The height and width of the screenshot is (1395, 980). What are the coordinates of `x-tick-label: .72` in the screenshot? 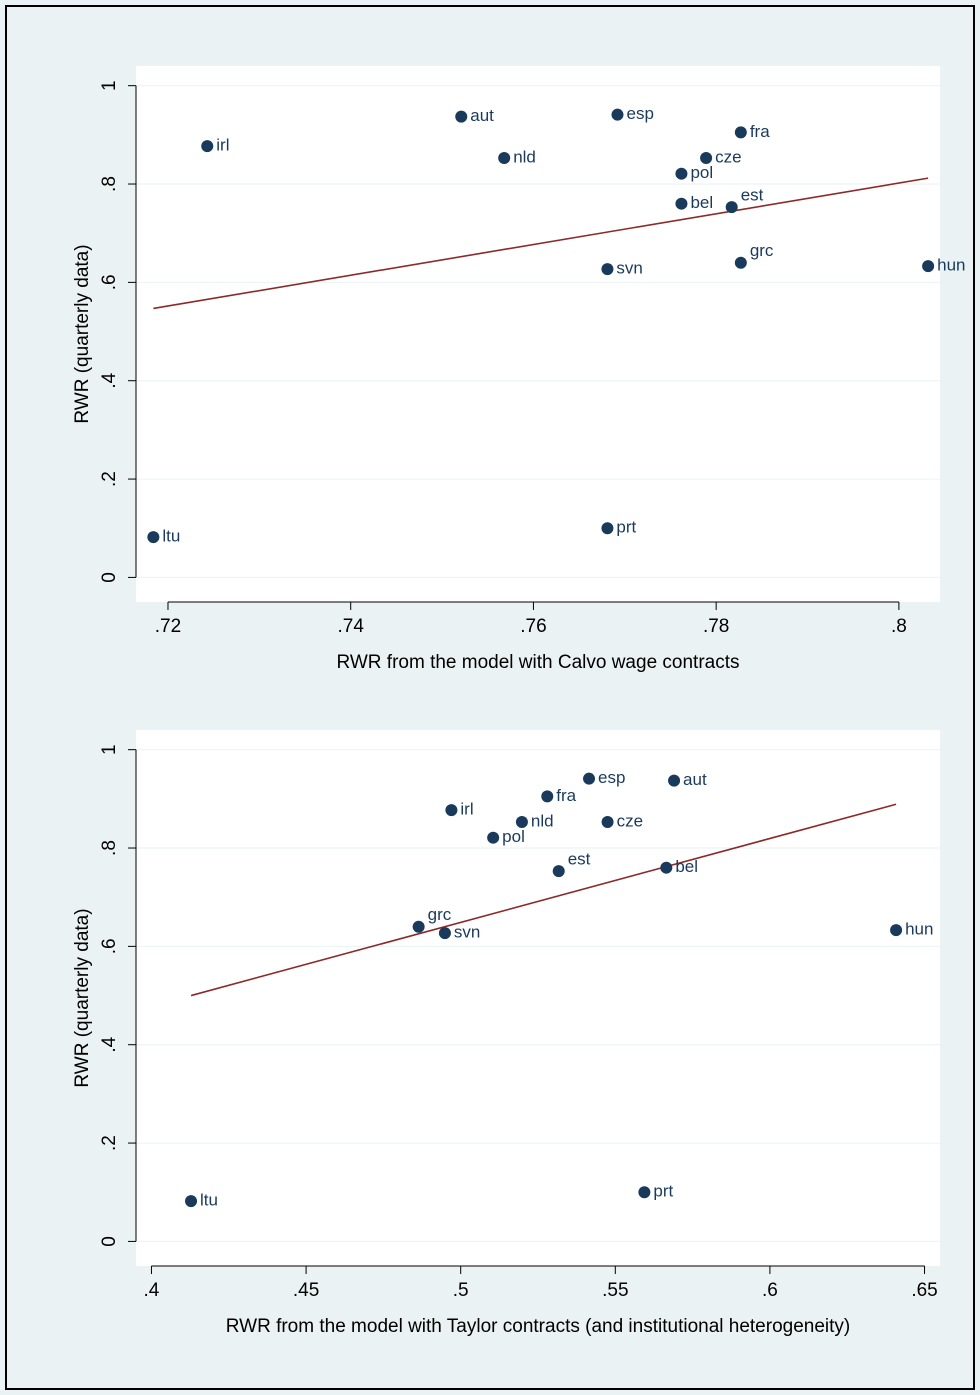 It's located at (168, 626).